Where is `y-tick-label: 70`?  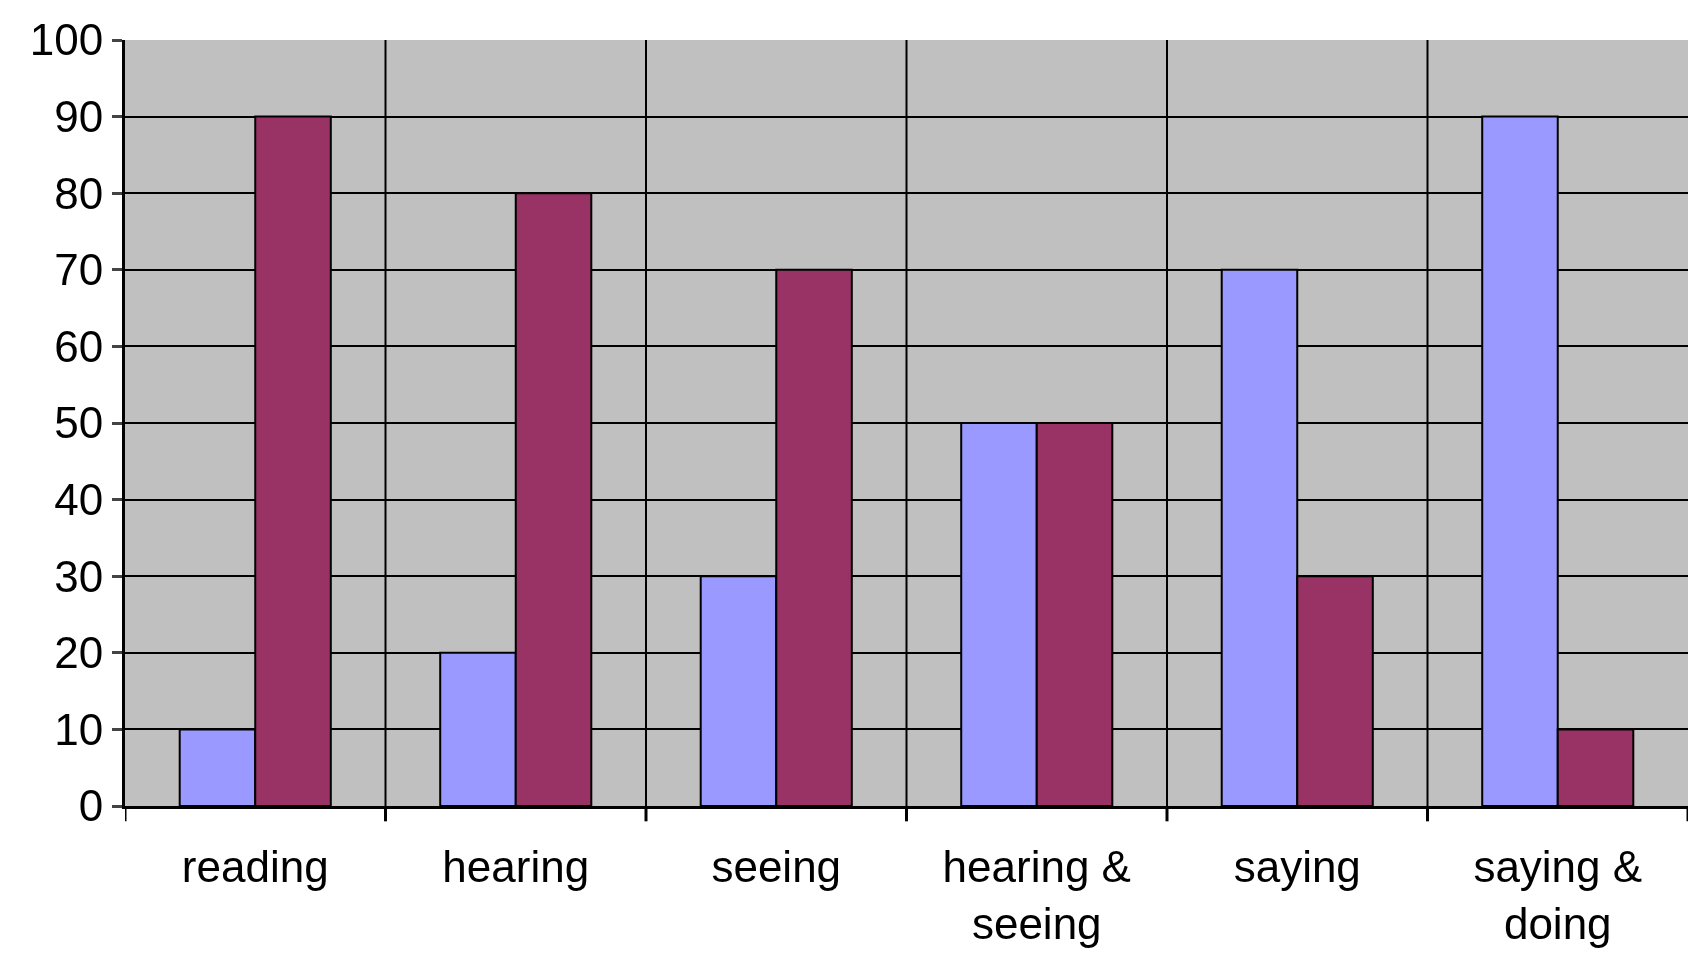 y-tick-label: 70 is located at coordinates (79, 270).